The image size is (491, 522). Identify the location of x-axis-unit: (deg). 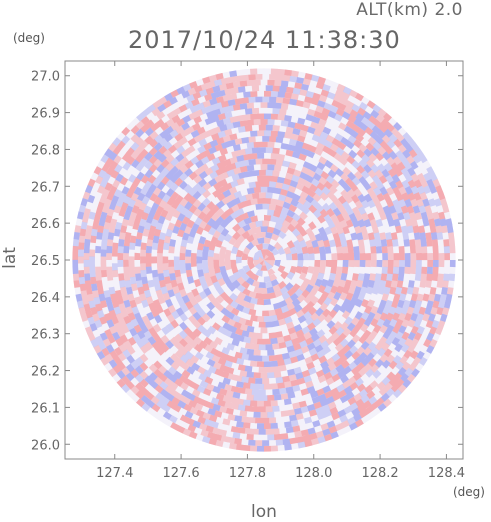
(469, 492).